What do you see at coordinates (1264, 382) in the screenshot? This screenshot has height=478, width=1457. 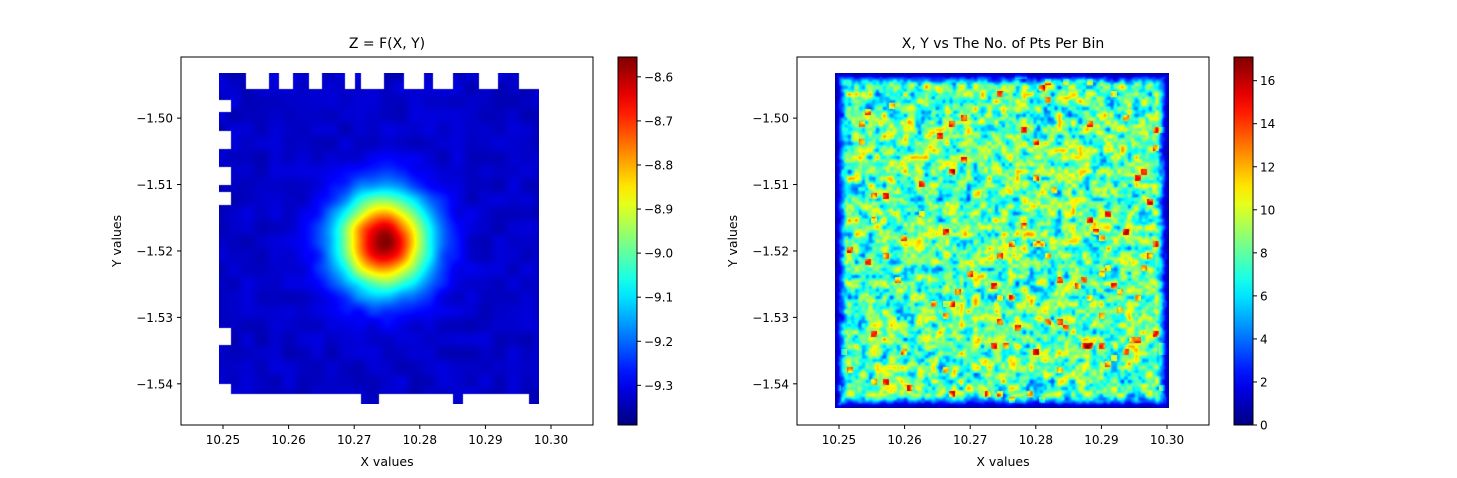 I see `colorbar-tick-label: 2` at bounding box center [1264, 382].